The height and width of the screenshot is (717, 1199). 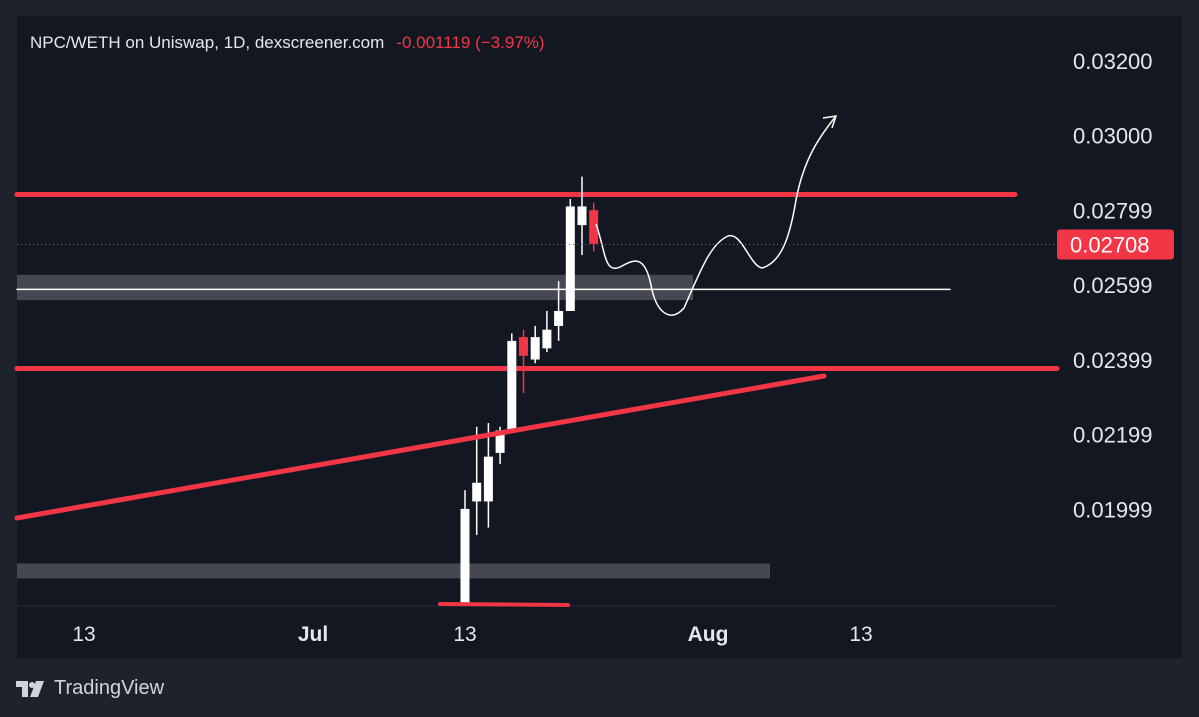 I want to click on time-tick-label: Aug, so click(x=708, y=634).